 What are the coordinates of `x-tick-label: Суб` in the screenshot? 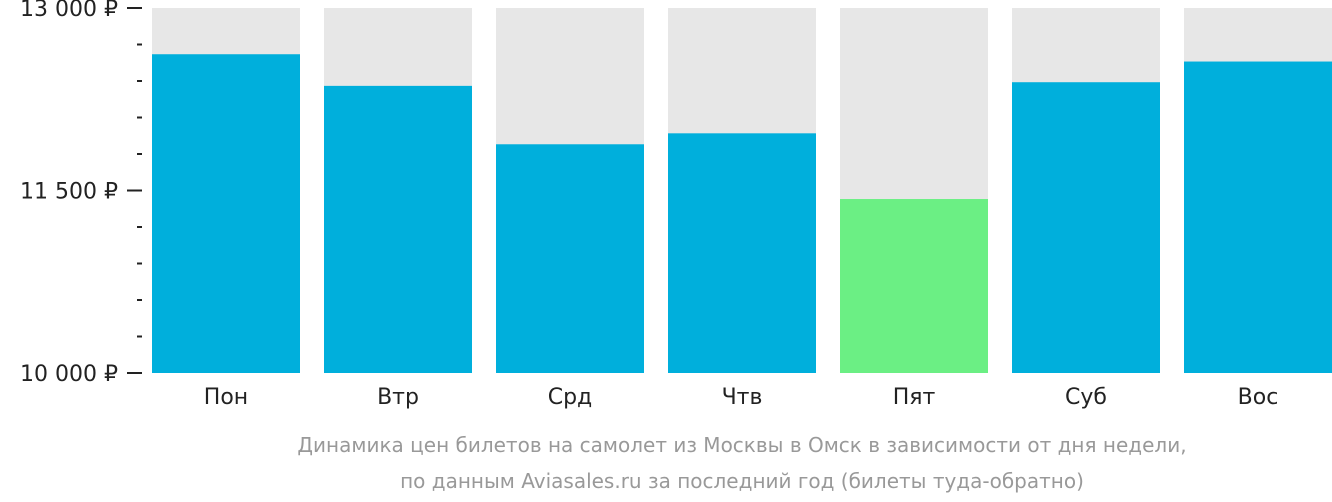 It's located at (1086, 397).